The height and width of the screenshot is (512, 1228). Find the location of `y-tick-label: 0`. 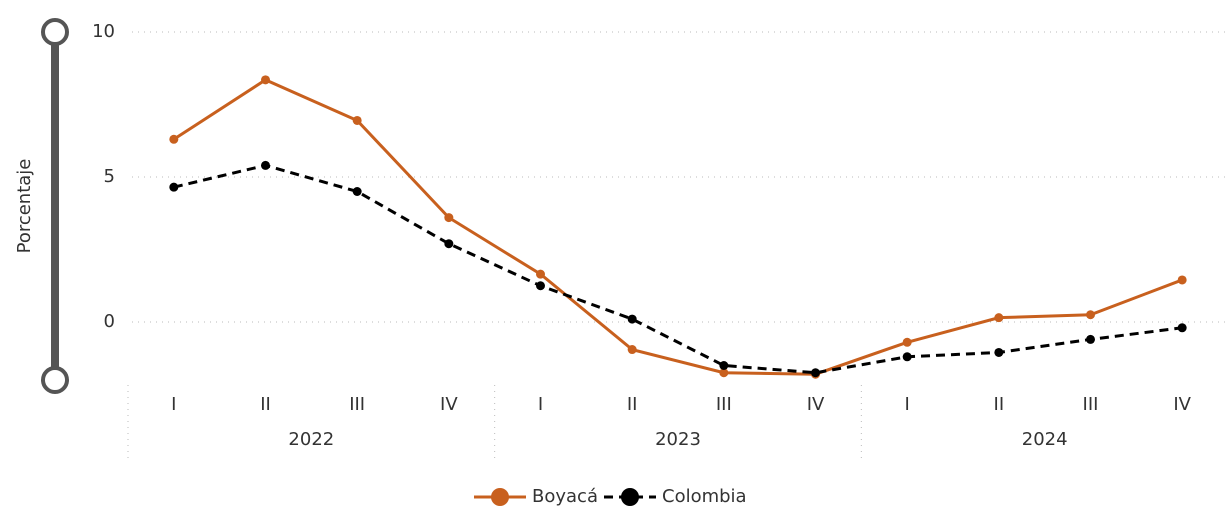

y-tick-label: 0 is located at coordinates (109, 321).